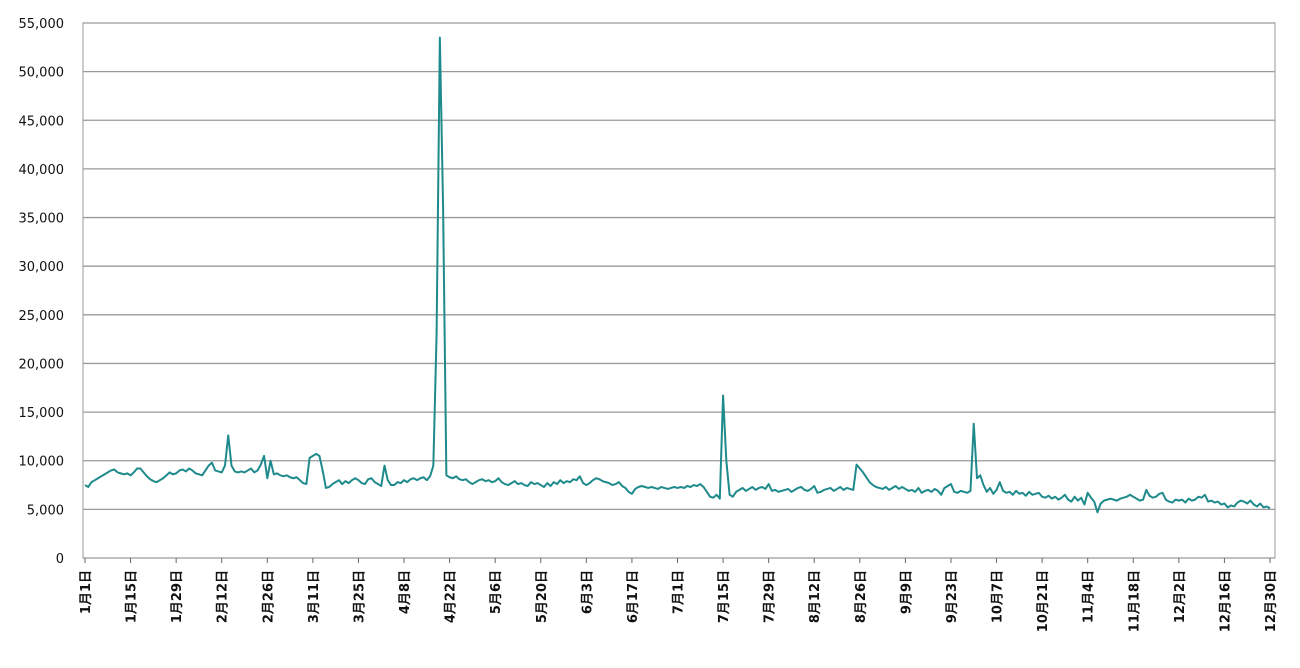  Describe the element at coordinates (42, 316) in the screenshot. I see `y-tick-label: 25,000` at that location.